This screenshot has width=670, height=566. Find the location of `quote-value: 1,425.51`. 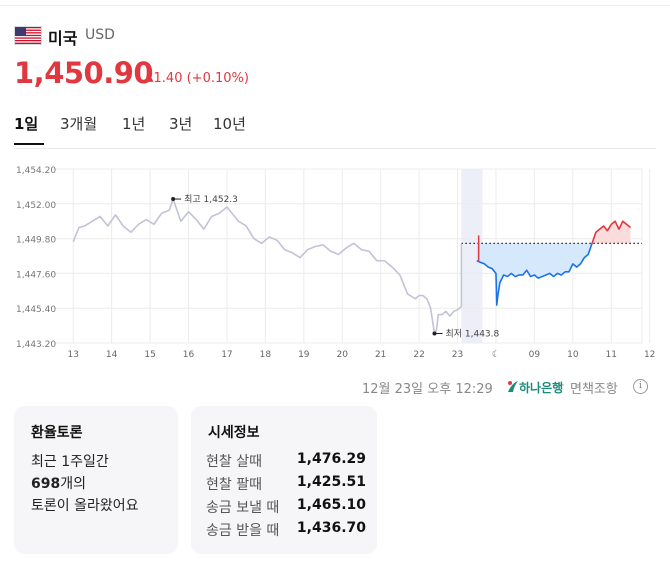

quote-value: 1,425.51 is located at coordinates (331, 482).